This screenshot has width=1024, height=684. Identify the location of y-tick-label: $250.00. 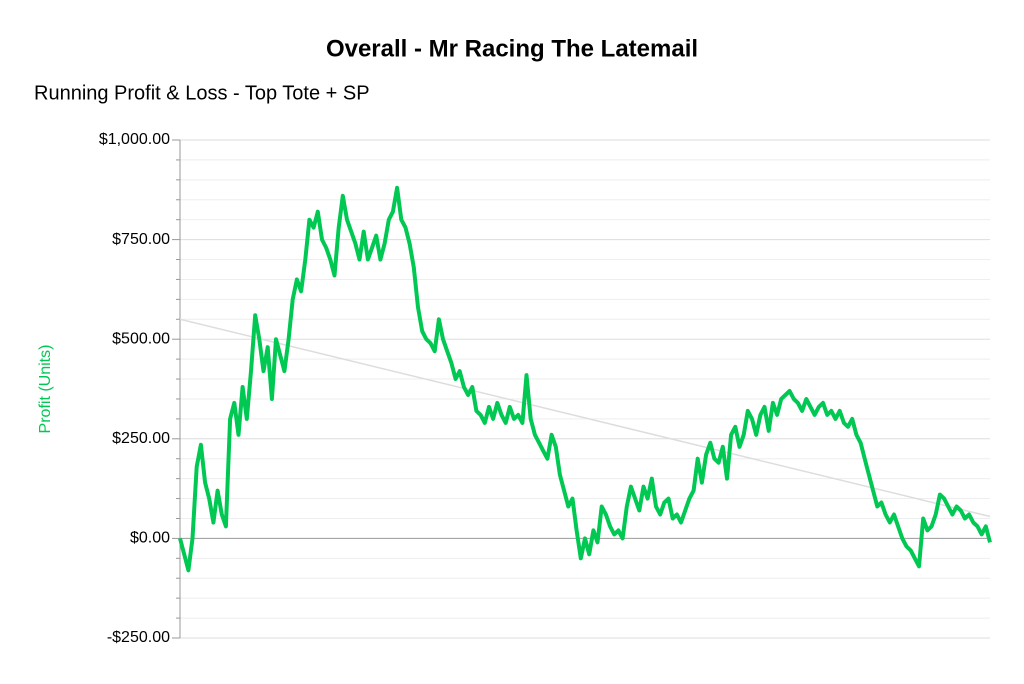
(141, 438).